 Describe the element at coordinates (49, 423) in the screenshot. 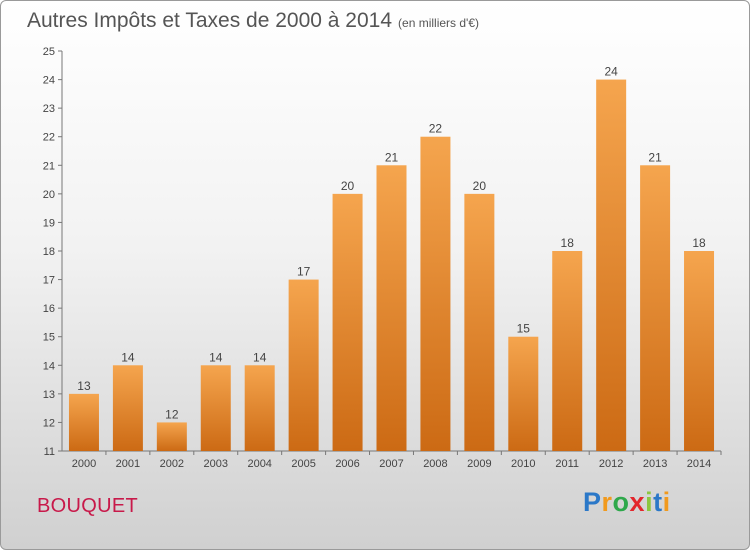

I see `y-tick-label: 12` at that location.